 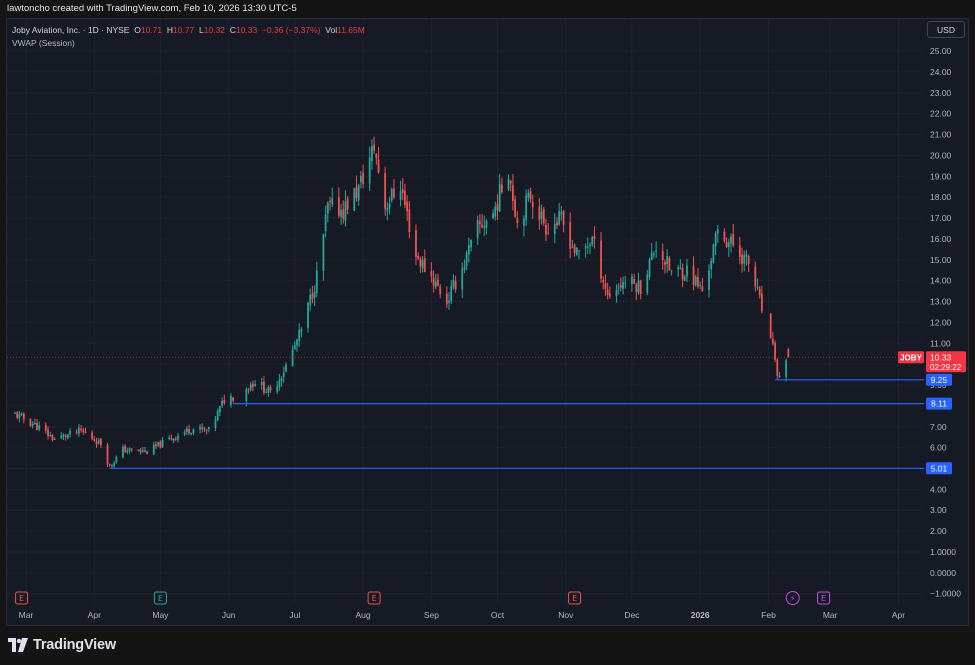 I want to click on symbol-tag-text: JOBY, so click(x=911, y=357).